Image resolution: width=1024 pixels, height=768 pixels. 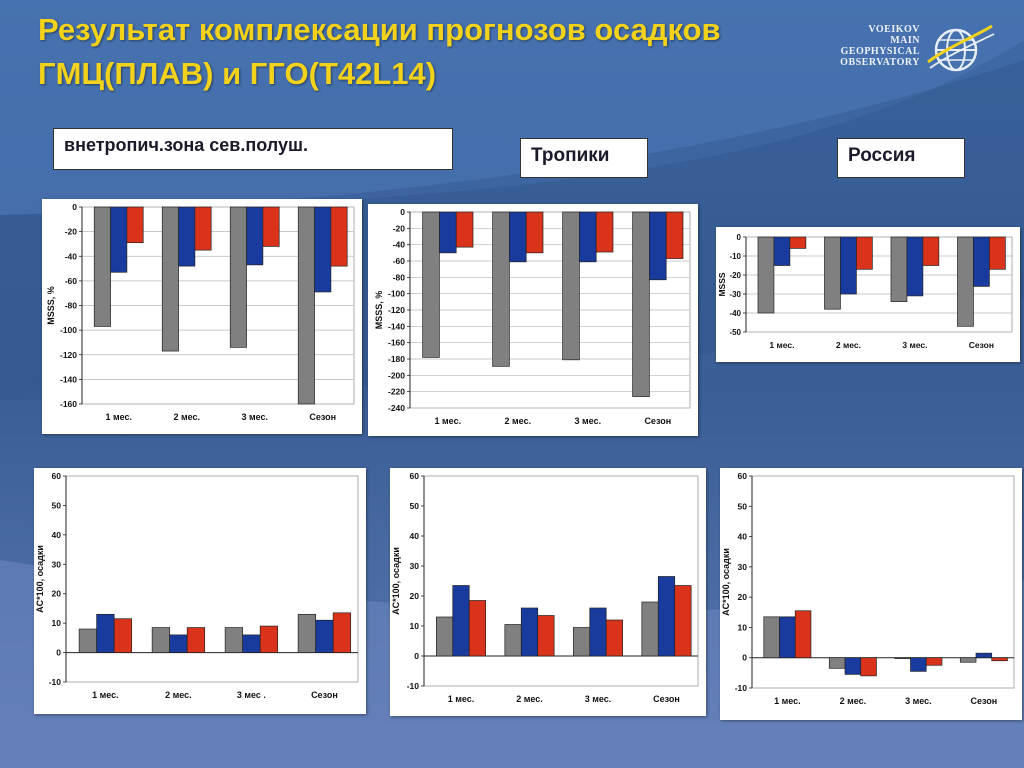 I want to click on title-line-1: Результат комплексации прогнозов осадков, so click(x=379, y=29).